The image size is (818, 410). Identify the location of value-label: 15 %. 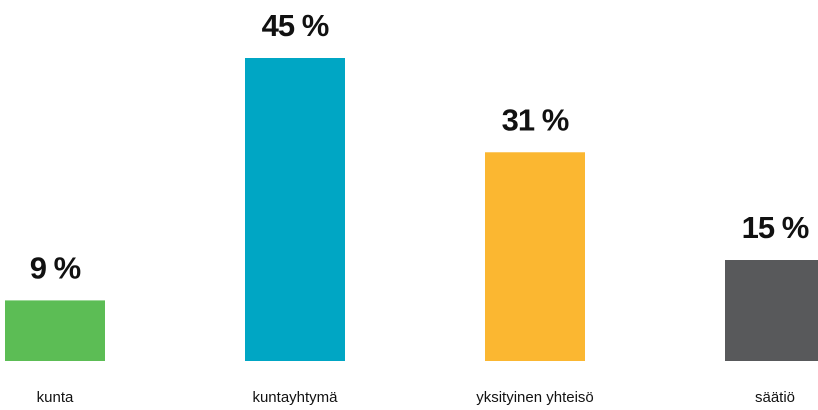
(775, 227).